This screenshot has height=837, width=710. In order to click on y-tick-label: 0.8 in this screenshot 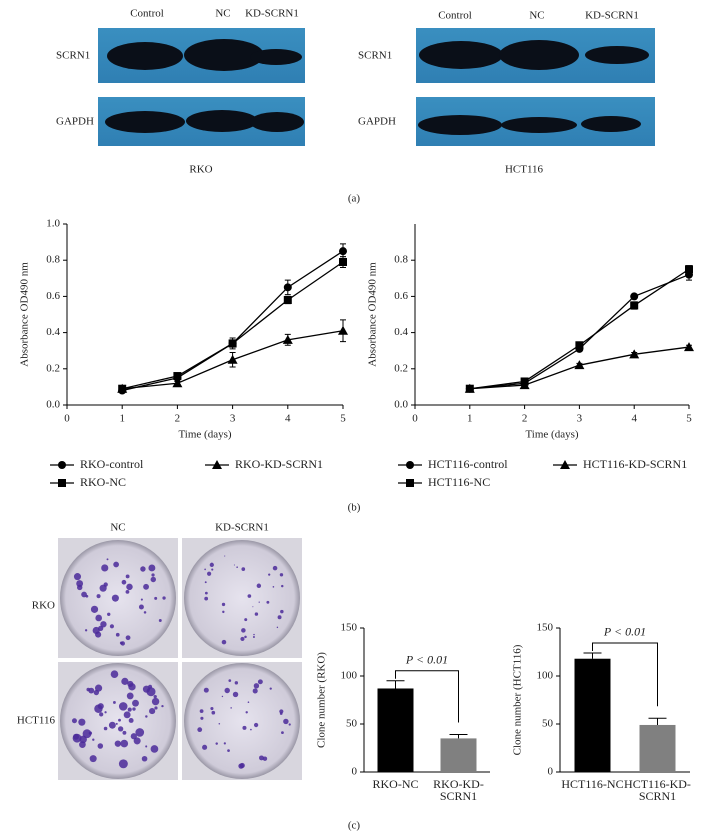, I will do `click(401, 260)`.